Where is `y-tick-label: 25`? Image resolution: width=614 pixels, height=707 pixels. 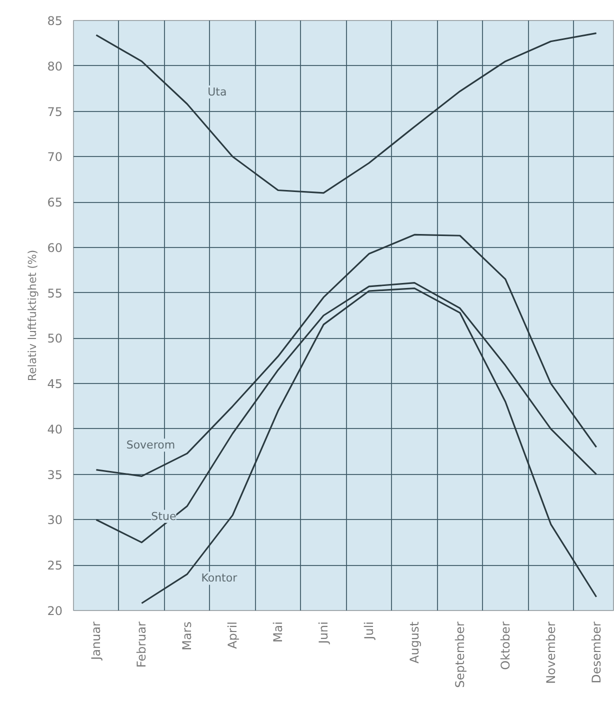 y-tick-label: 25 is located at coordinates (55, 565).